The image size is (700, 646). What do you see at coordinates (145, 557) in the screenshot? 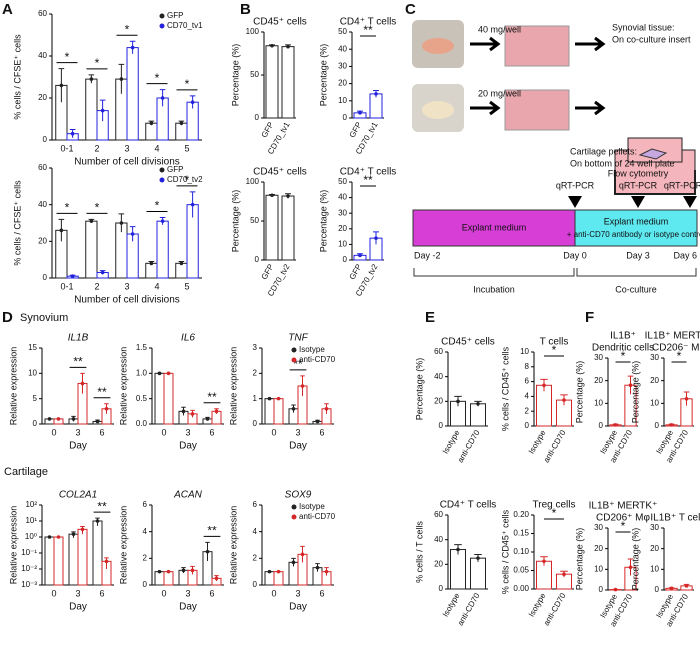
I see `y-tick-label: 2` at bounding box center [145, 557].